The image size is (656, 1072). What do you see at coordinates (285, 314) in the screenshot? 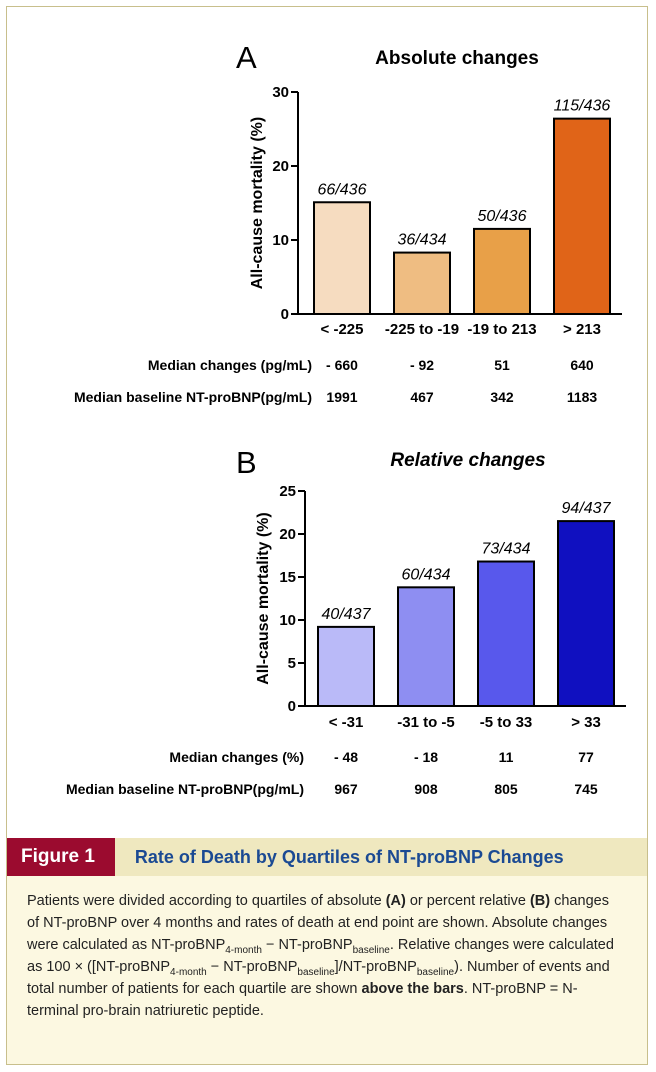
I see `panel-a-y-tick-label: 0` at bounding box center [285, 314].